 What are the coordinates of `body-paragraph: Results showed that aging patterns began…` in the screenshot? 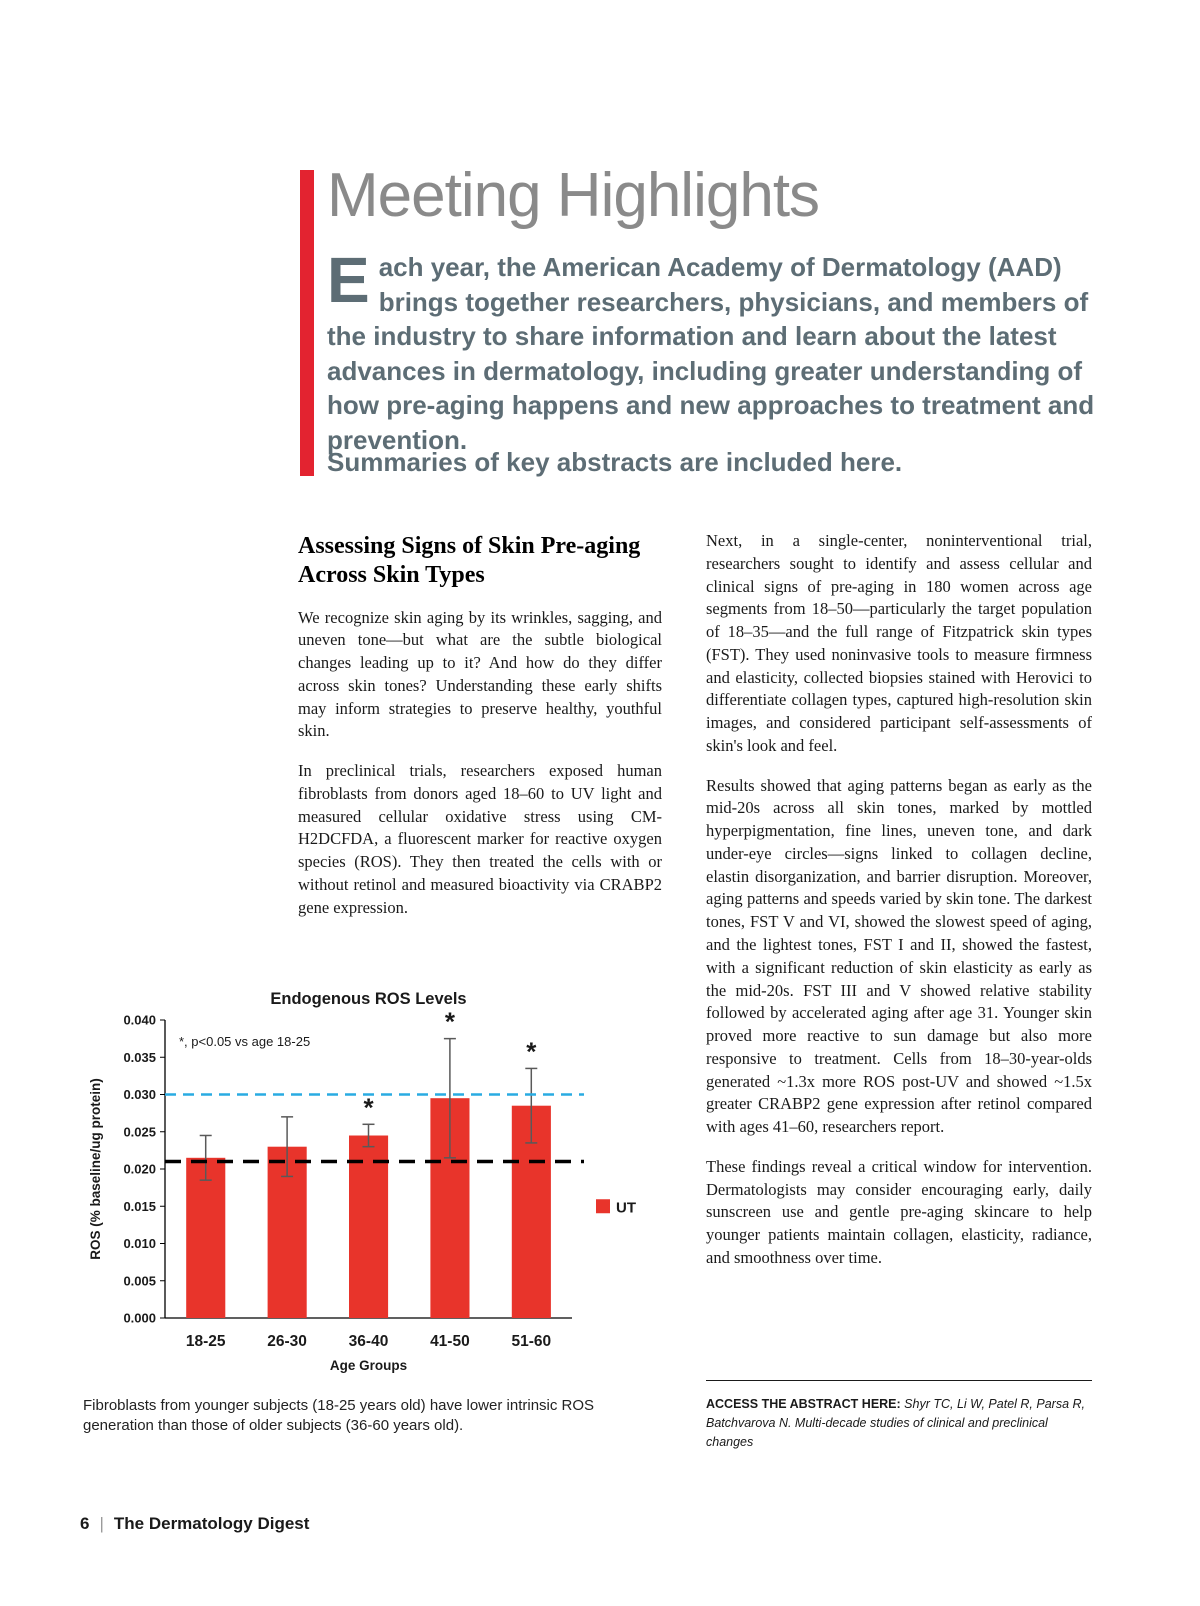 It's located at (899, 956).